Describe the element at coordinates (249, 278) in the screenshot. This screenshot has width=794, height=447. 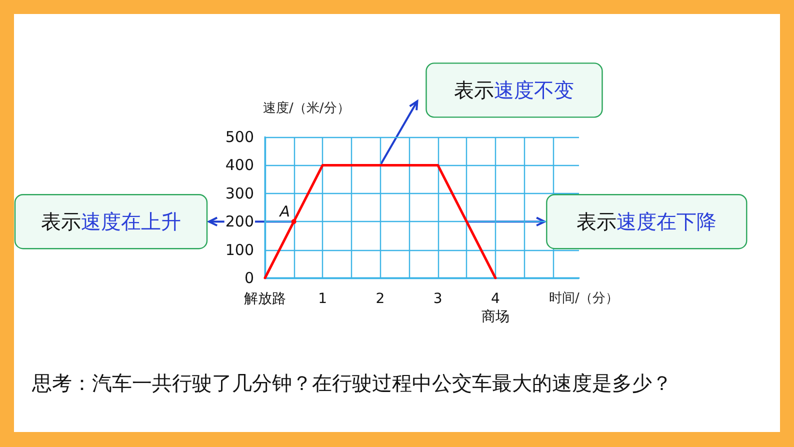
I see `y-tick-label: 0` at that location.